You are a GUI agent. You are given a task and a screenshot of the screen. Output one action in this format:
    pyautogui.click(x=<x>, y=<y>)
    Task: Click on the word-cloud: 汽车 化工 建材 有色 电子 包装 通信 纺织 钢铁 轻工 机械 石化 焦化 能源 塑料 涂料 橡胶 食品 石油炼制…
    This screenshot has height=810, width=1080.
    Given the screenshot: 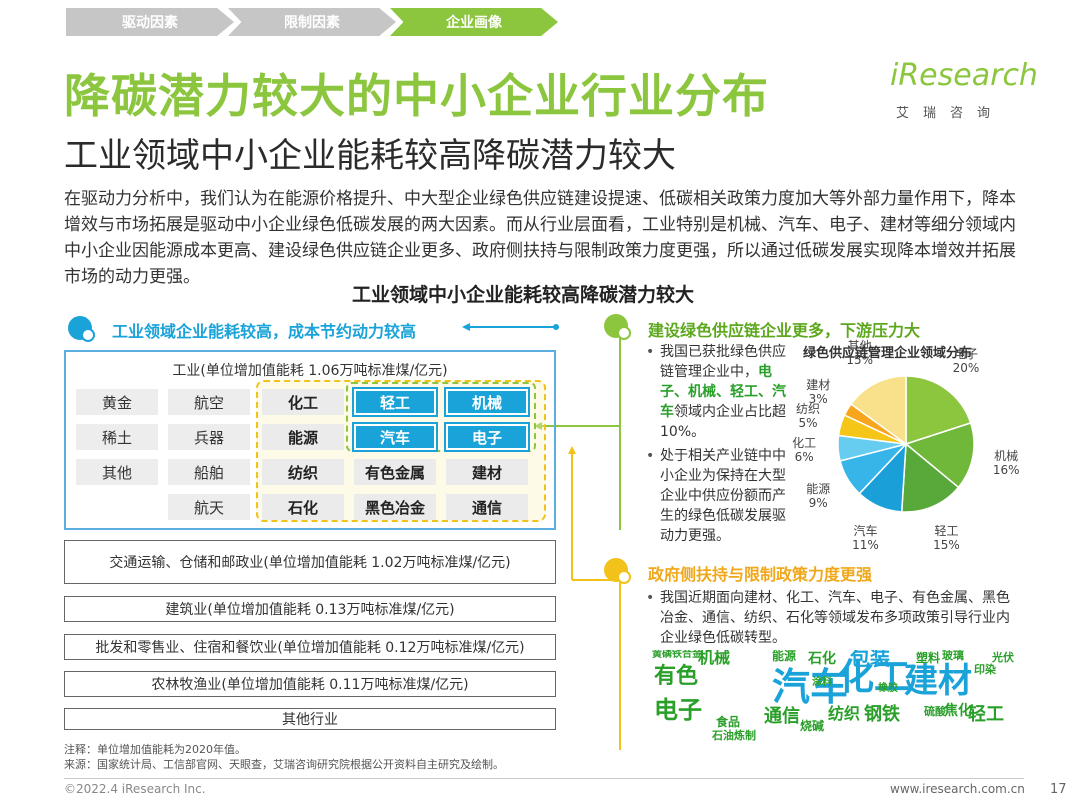 What is the action you would take?
    pyautogui.click(x=842, y=702)
    